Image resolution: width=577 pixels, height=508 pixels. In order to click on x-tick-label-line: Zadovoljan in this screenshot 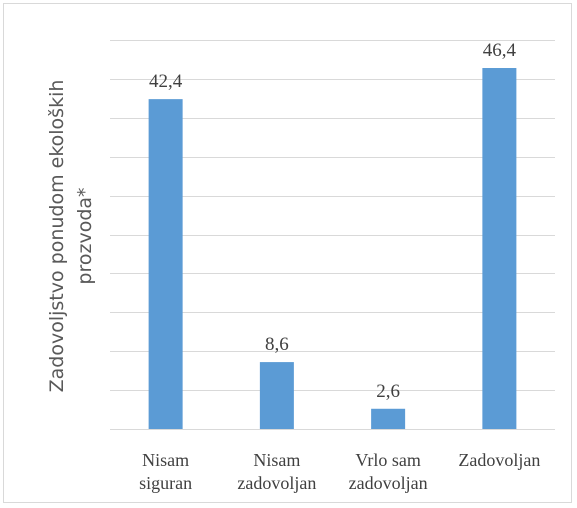, I will do `click(499, 460)`.